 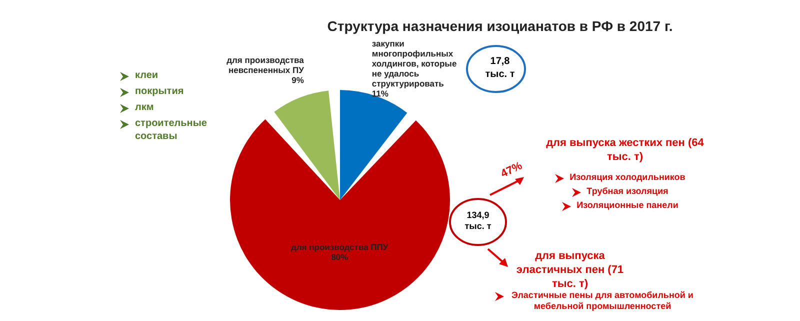 I want to click on text: строительные составы, so click(x=171, y=130).